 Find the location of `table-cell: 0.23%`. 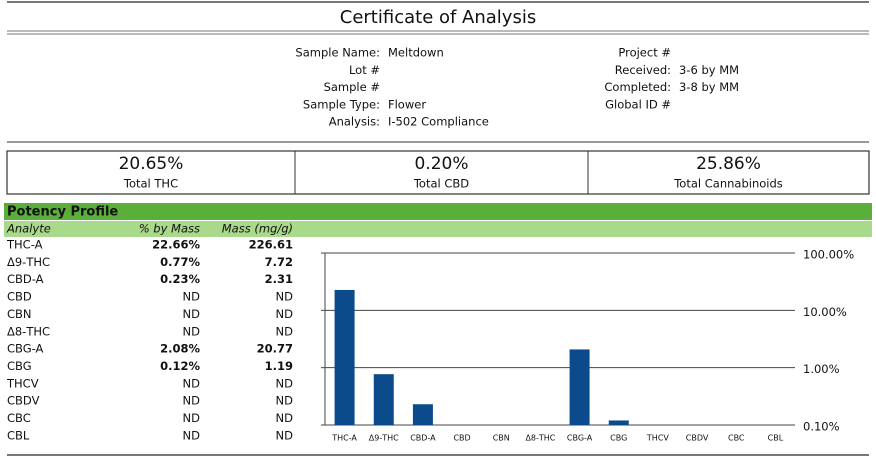

table-cell: 0.23% is located at coordinates (180, 279).